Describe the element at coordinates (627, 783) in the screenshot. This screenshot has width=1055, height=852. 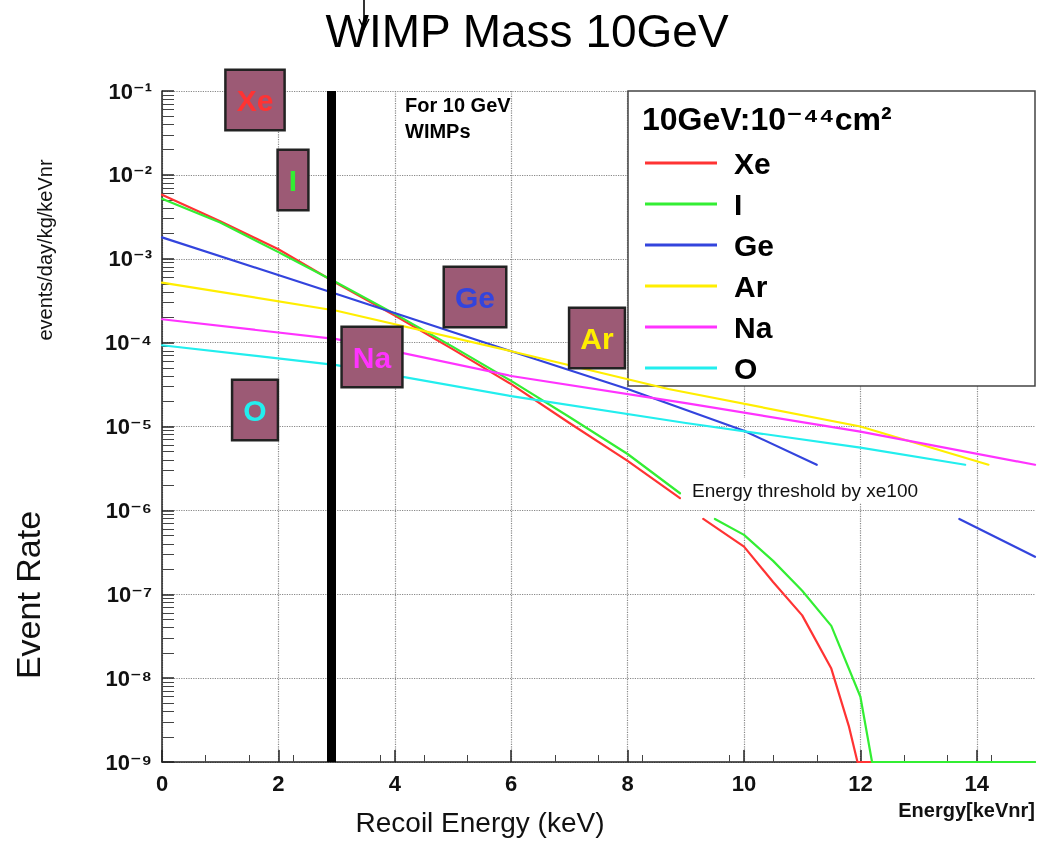
I see `x-tick-label: 8` at that location.